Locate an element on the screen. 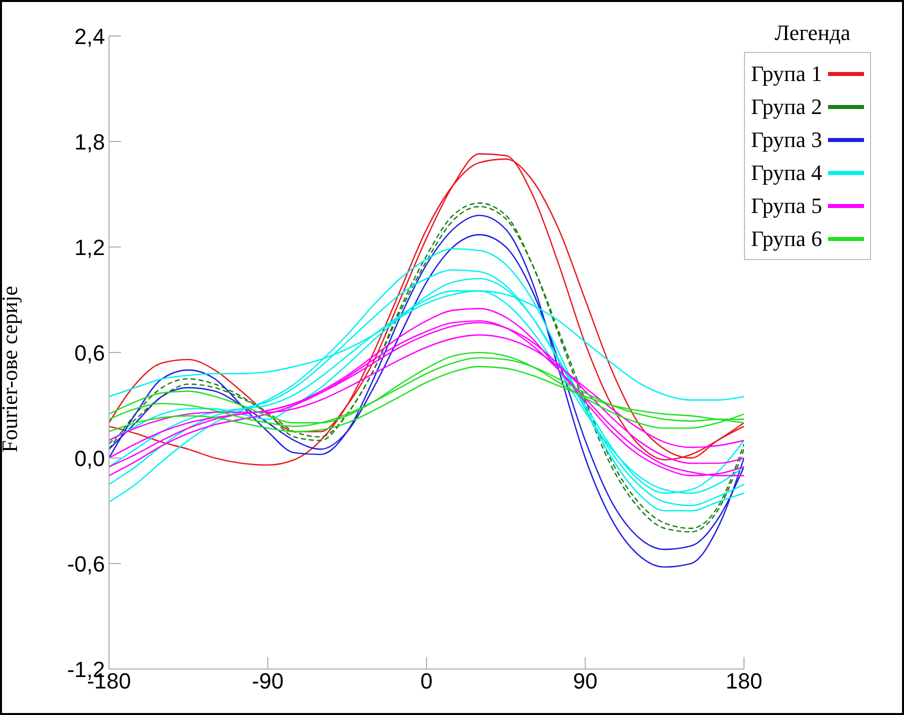 This screenshot has height=715, width=904. legend-title: Легенда is located at coordinates (813, 33).